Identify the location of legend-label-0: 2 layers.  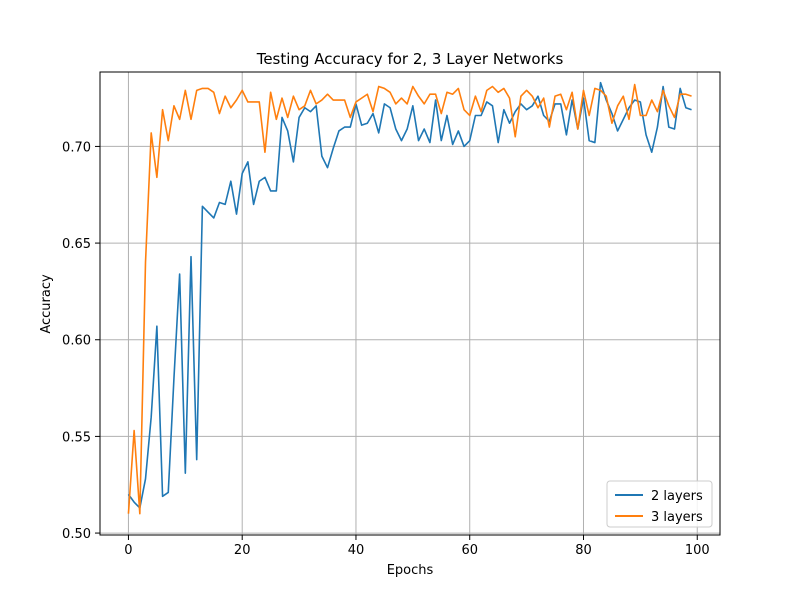
(677, 496).